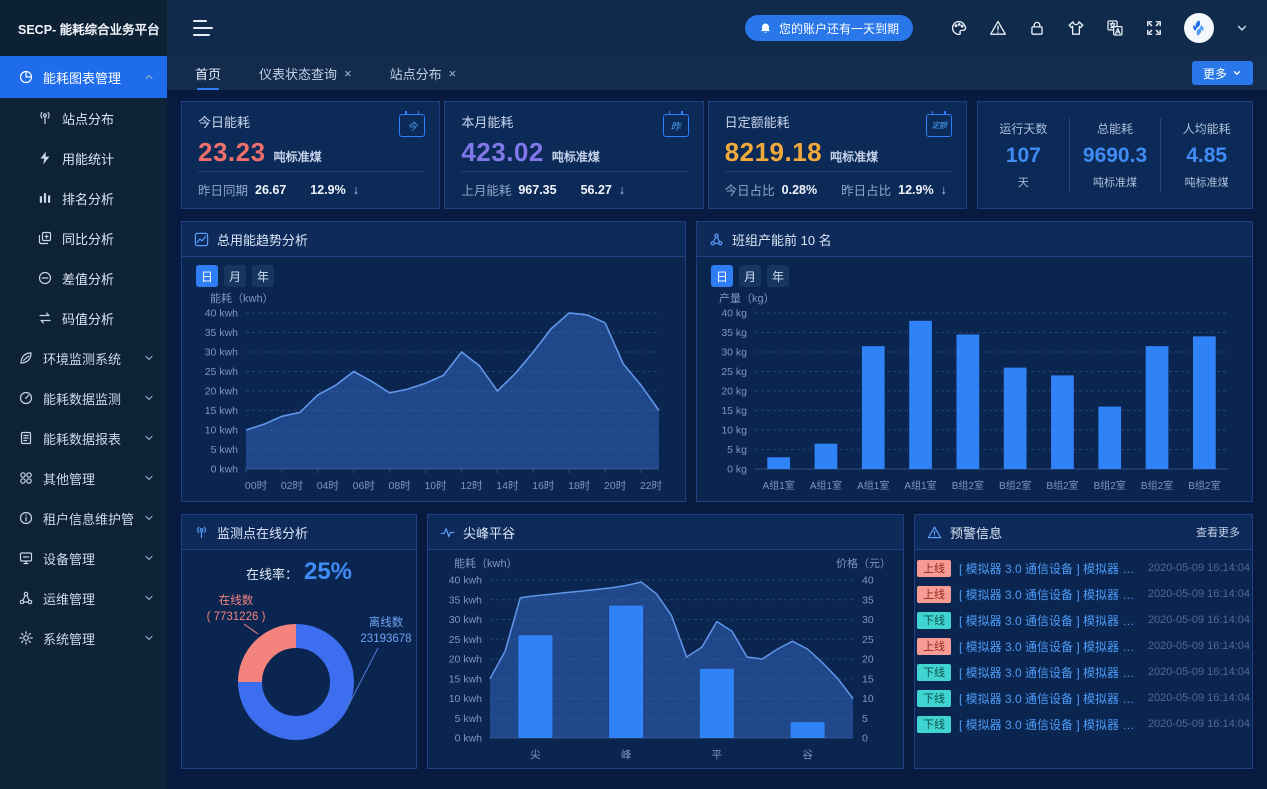 The height and width of the screenshot is (789, 1267). What do you see at coordinates (1015, 485) in the screenshot?
I see `svg-text: B组2室` at bounding box center [1015, 485].